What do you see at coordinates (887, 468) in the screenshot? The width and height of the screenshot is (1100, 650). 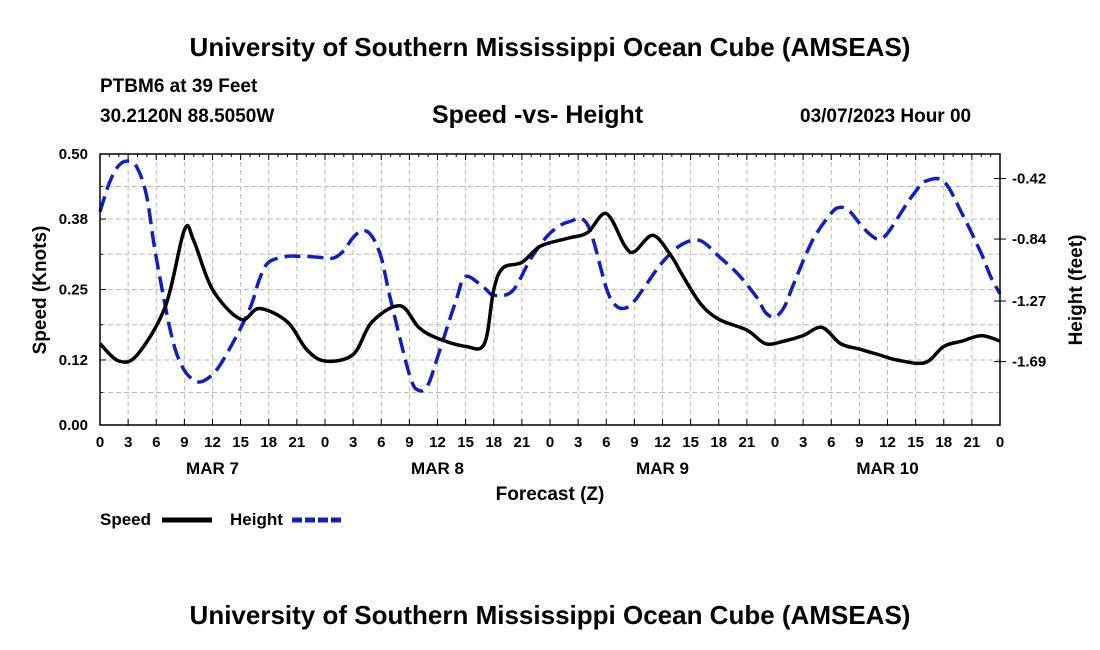 I see `day-label: MAR 10` at bounding box center [887, 468].